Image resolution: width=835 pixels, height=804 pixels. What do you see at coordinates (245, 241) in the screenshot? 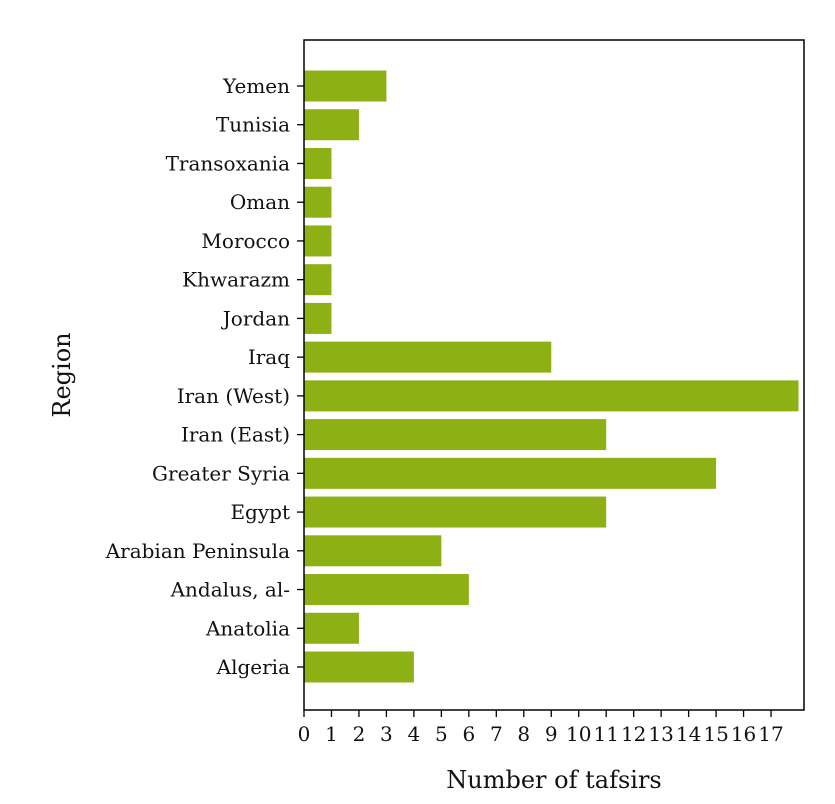
I see `y-tick-label: Morocco` at bounding box center [245, 241].